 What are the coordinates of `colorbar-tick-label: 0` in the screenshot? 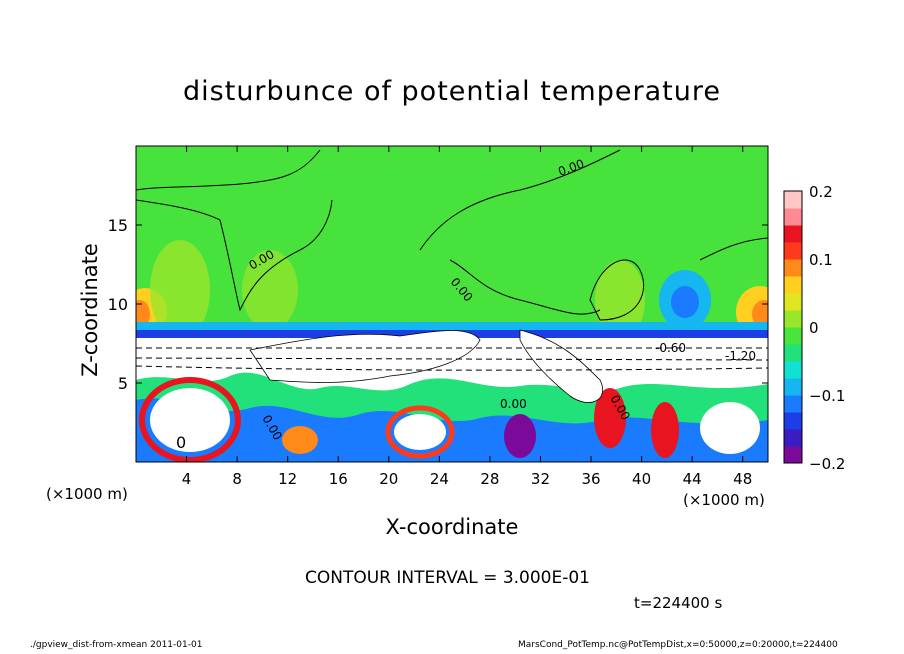 It's located at (814, 328).